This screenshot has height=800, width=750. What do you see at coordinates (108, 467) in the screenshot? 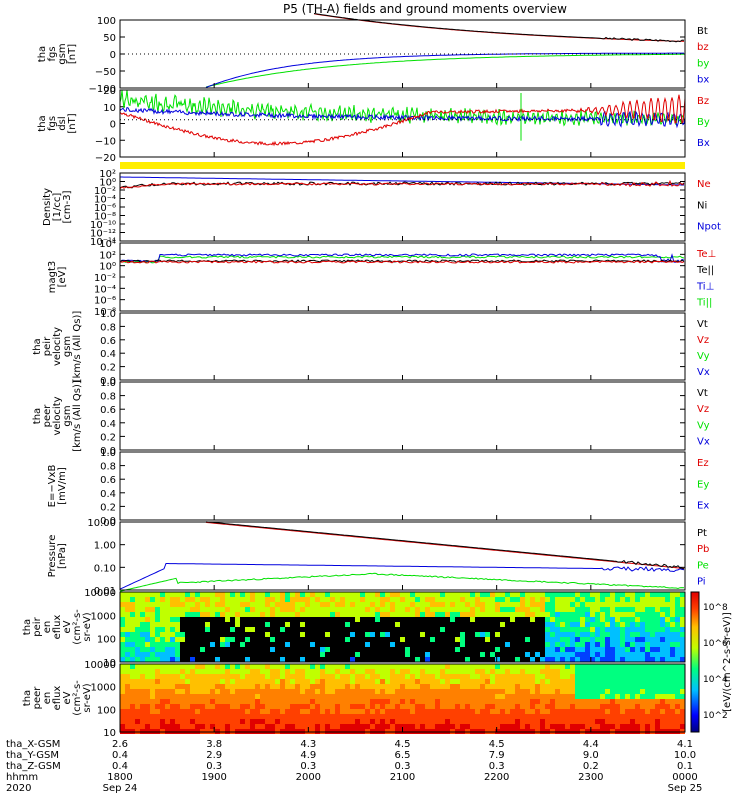
I see `ytick-label: 0.8` at bounding box center [108, 467].